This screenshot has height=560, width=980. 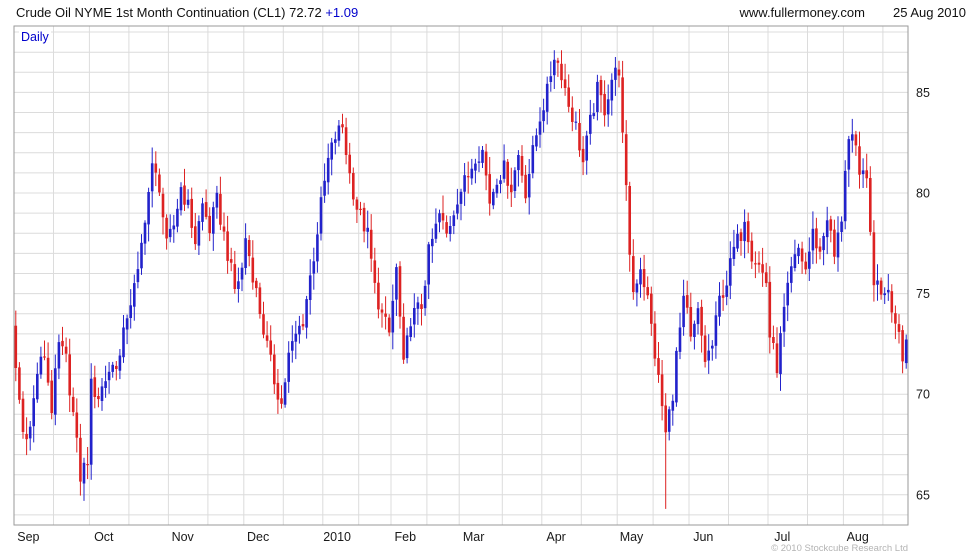 I want to click on svg-text: Nov, so click(x=183, y=537).